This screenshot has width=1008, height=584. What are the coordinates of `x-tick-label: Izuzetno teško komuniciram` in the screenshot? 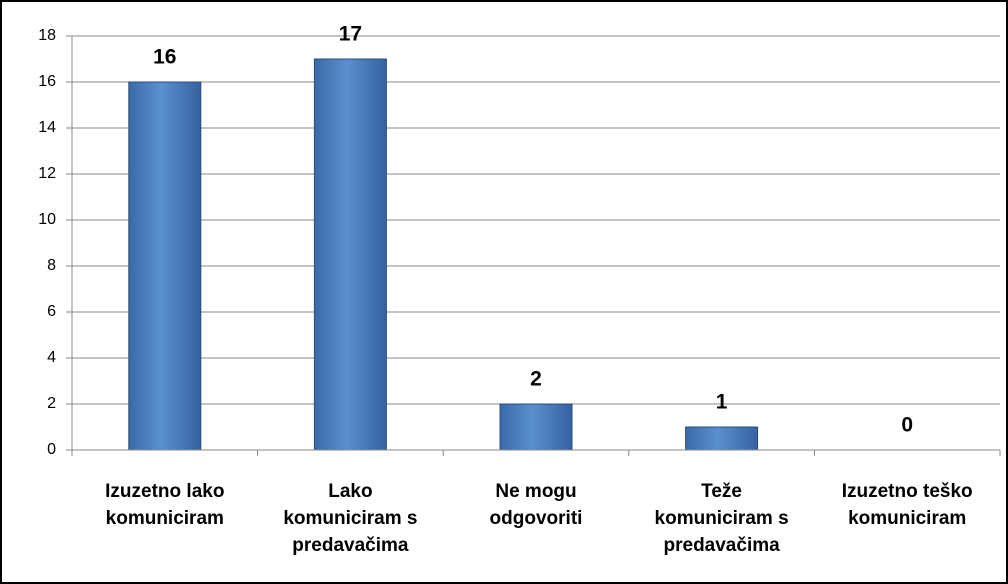 It's located at (907, 505).